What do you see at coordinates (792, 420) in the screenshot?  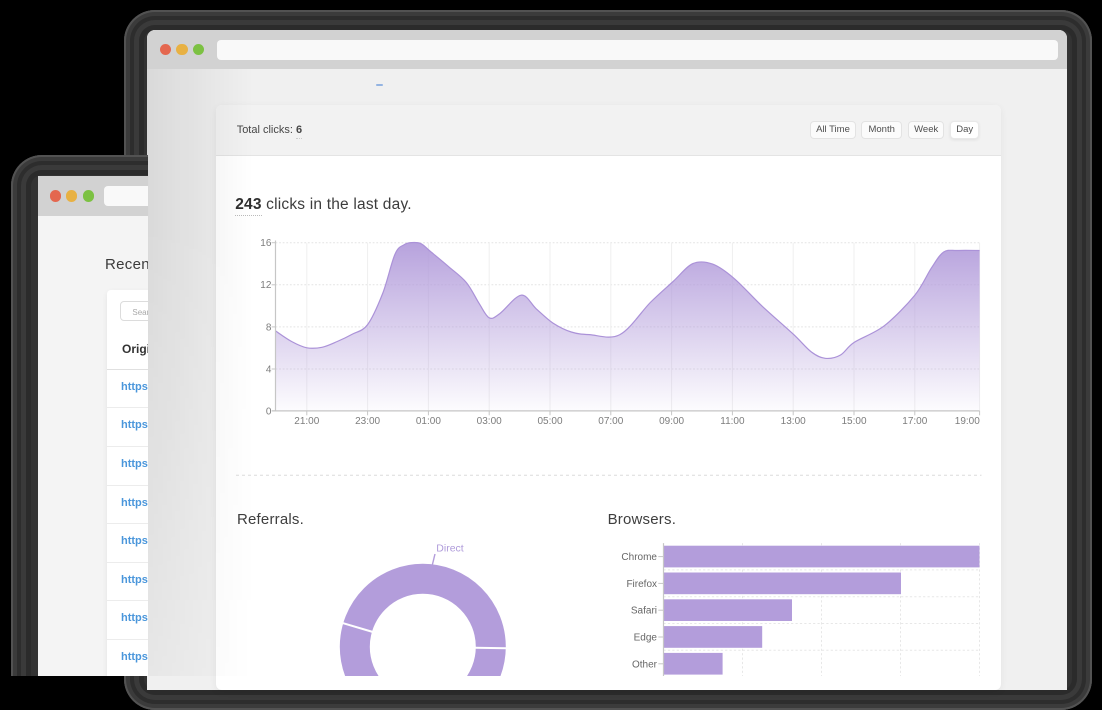 I see `svg-text: 13:00` at bounding box center [792, 420].